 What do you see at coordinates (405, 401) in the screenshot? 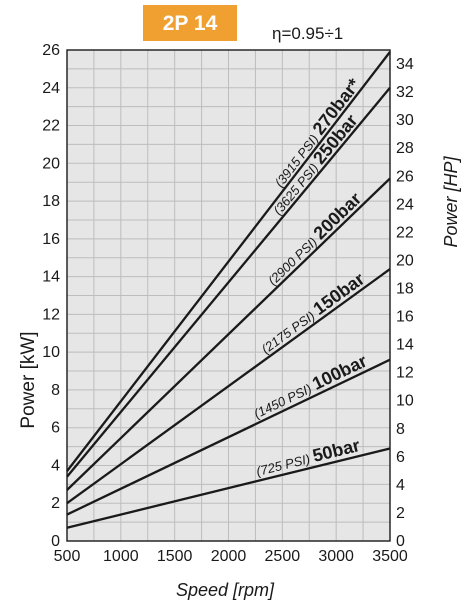
I see `y-right-tick-label: 10` at bounding box center [405, 401].